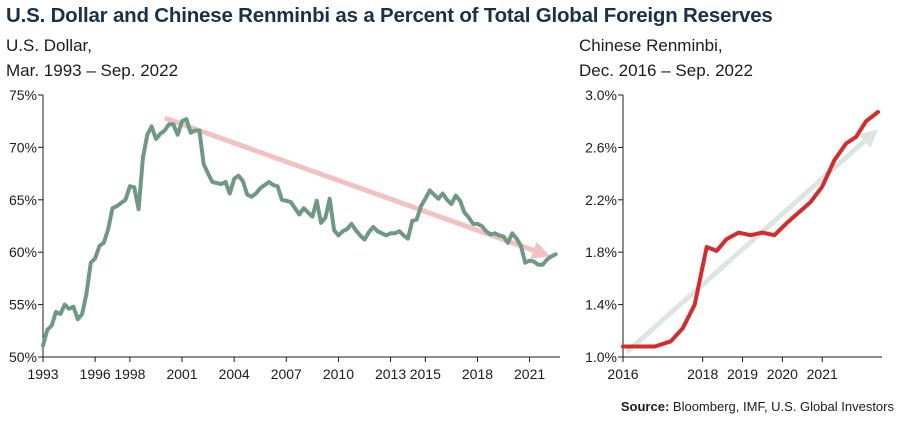  What do you see at coordinates (540, 250) in the screenshot?
I see `usd-trend-arrow-head` at bounding box center [540, 250].